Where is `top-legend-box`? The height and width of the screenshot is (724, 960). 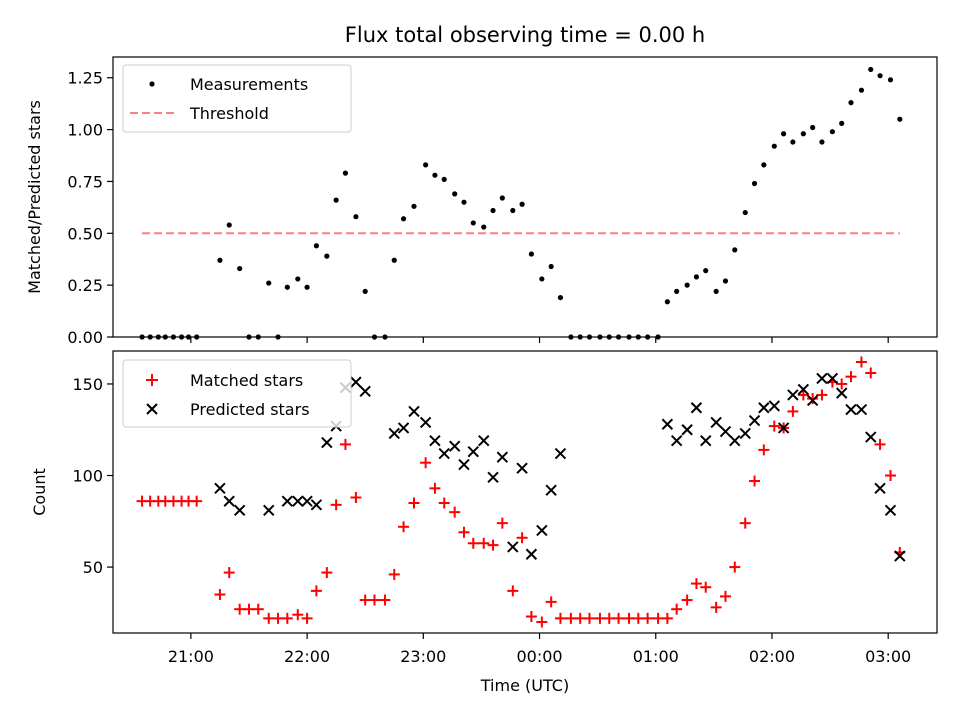 top-legend-box is located at coordinates (237, 98).